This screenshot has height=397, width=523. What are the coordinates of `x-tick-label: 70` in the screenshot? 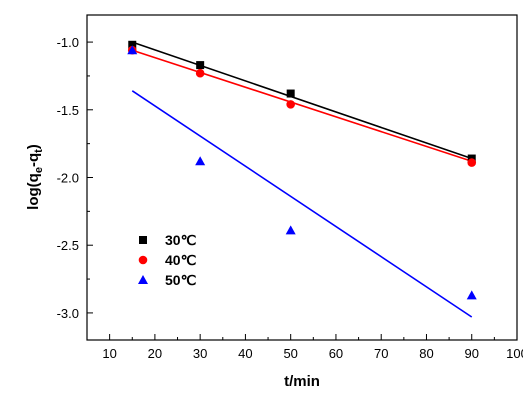 It's located at (381, 353).